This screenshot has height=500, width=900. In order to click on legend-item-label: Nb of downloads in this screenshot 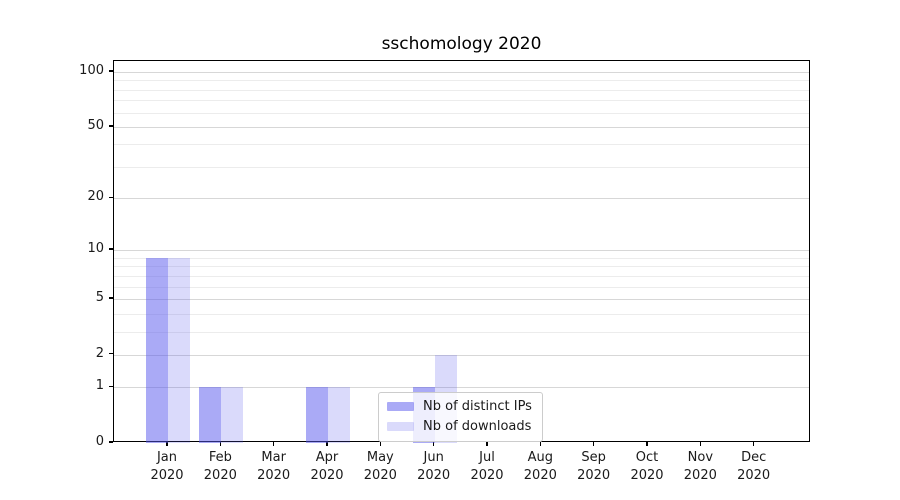, I will do `click(477, 426)`.